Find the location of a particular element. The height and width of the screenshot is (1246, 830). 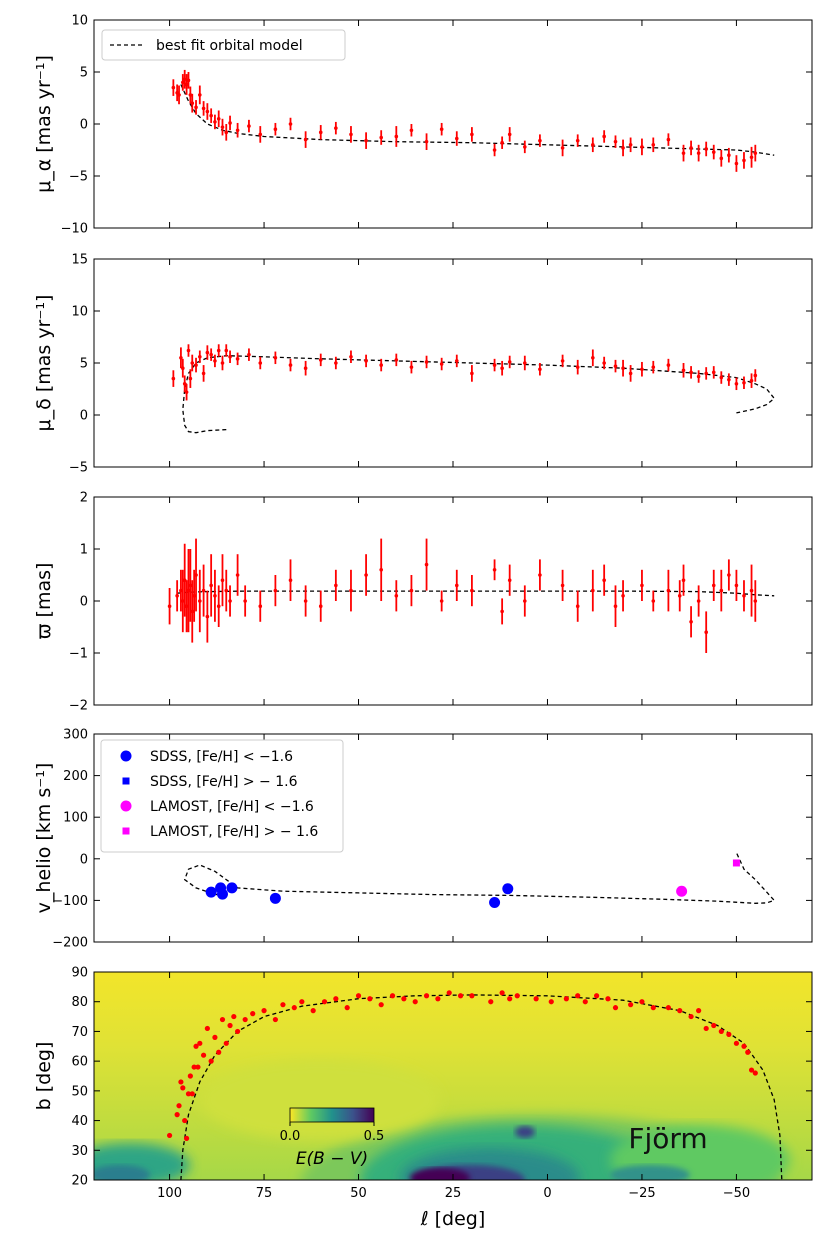

y-tick-label: 20 is located at coordinates (79, 1181).